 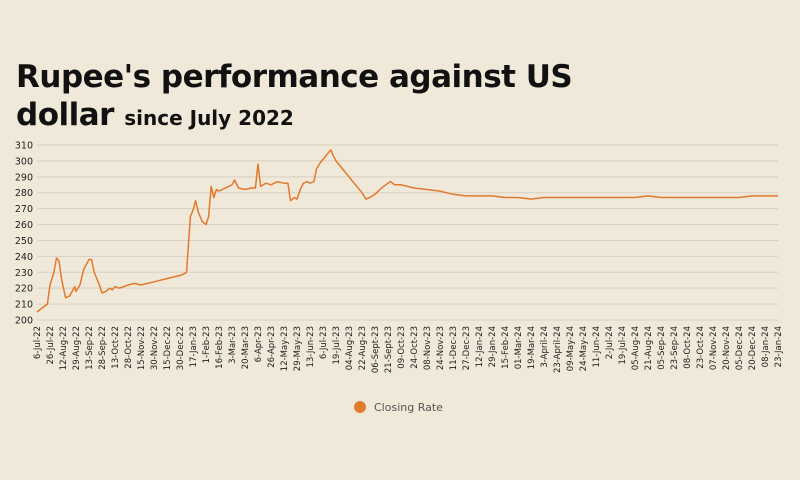 I want to click on x-tick-label: 21-Aug-24, so click(x=649, y=348).